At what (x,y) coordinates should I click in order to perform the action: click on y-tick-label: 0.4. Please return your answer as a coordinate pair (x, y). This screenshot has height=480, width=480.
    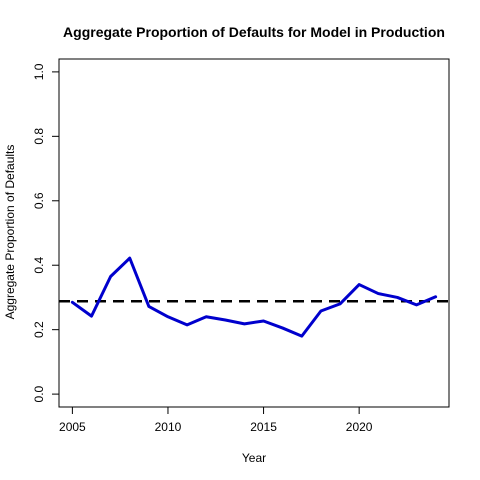
    Looking at the image, I should click on (39, 265).